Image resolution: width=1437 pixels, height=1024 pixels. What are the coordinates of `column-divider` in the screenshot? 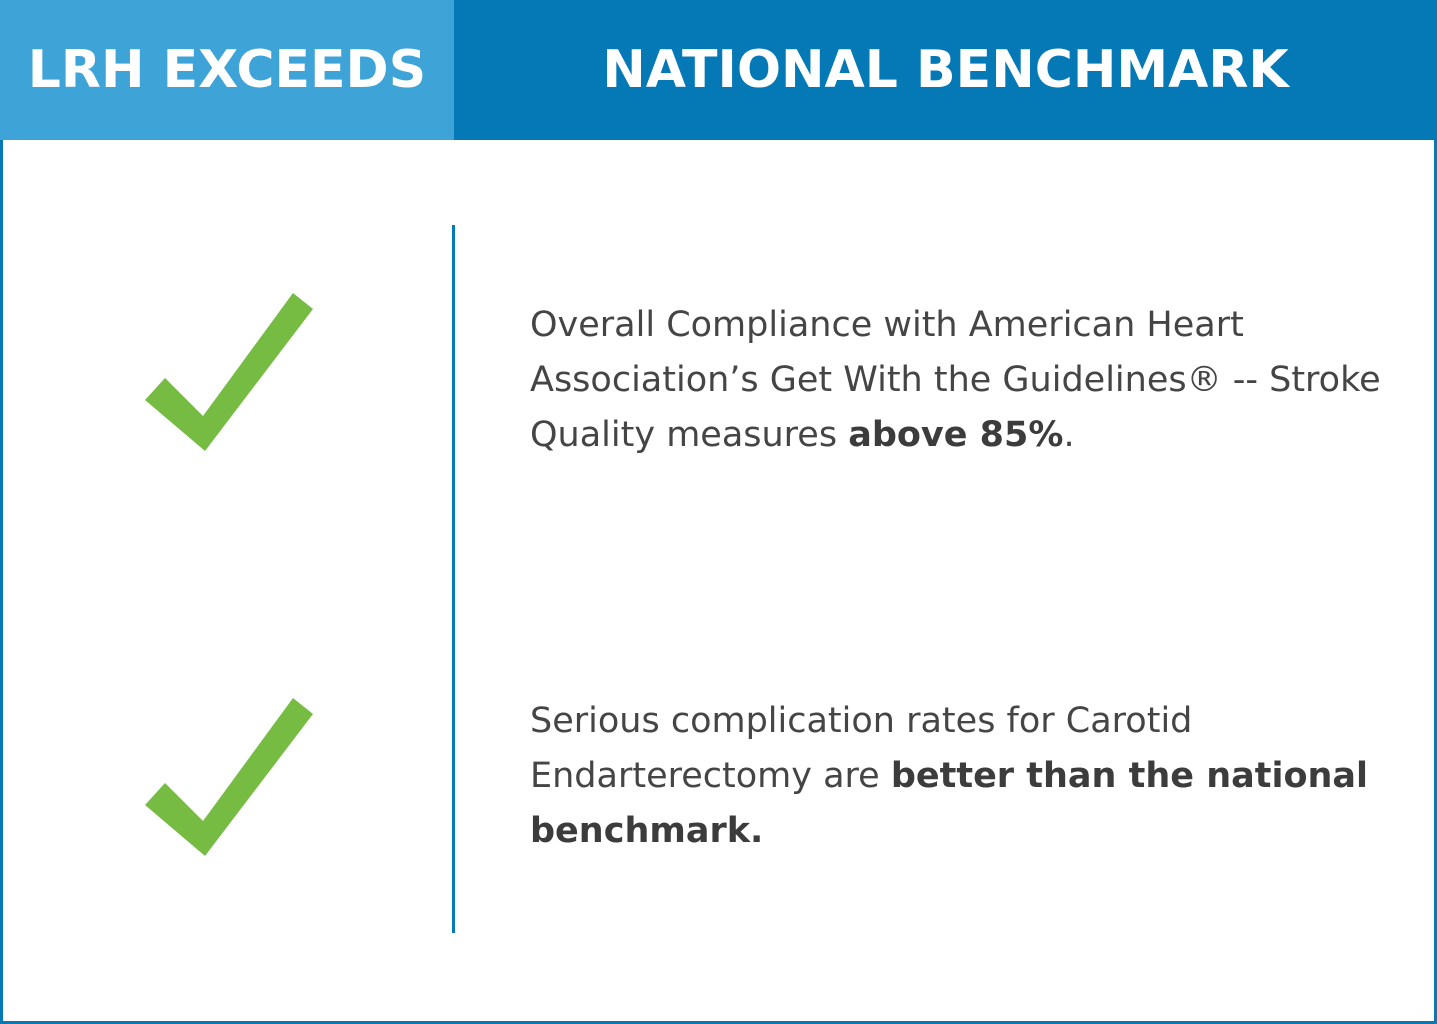 It's located at (453, 579).